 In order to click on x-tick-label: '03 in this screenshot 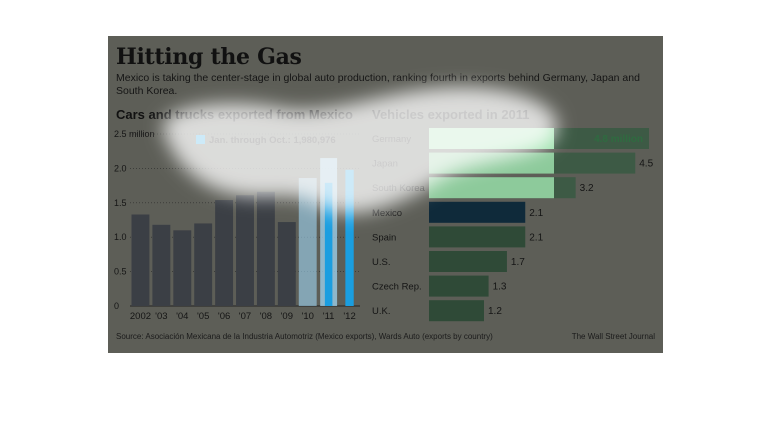, I will do `click(161, 316)`.